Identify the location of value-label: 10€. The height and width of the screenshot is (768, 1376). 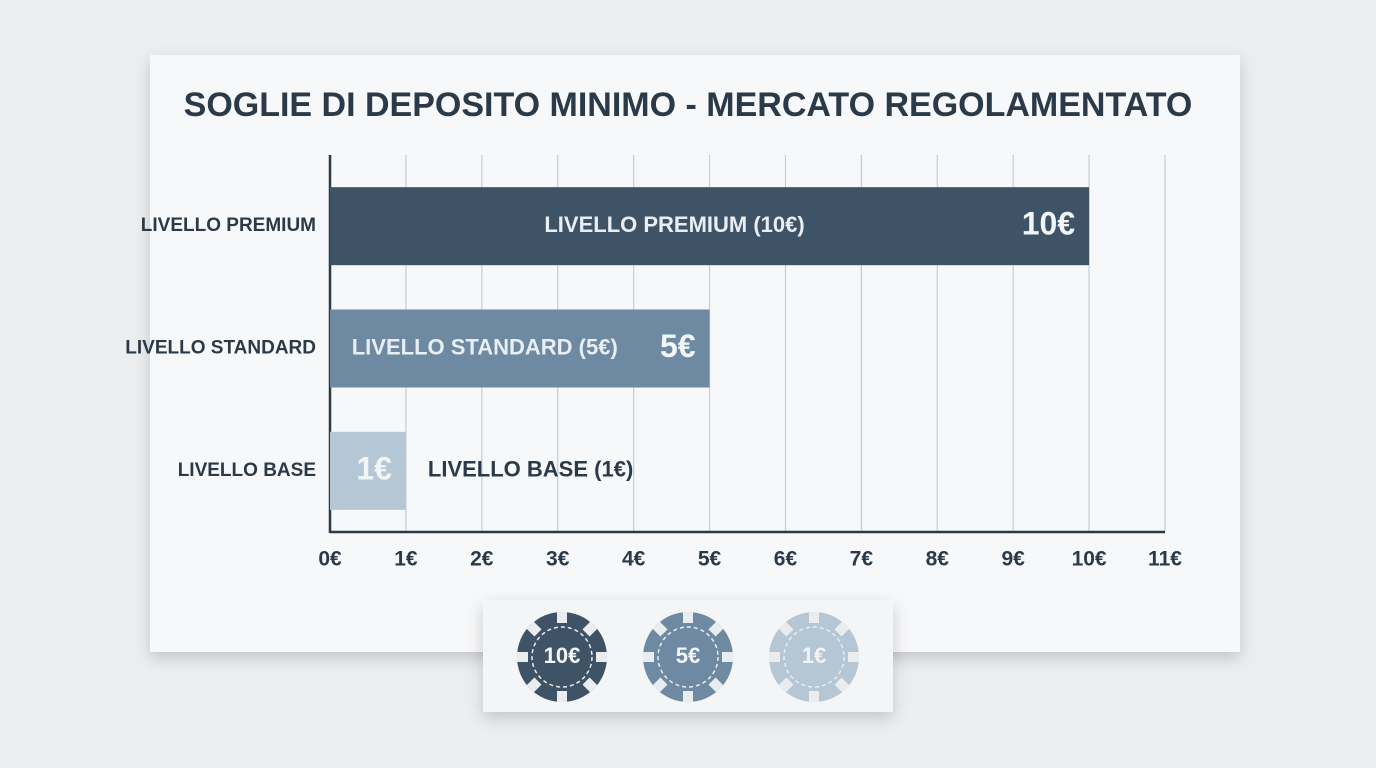
(1049, 224).